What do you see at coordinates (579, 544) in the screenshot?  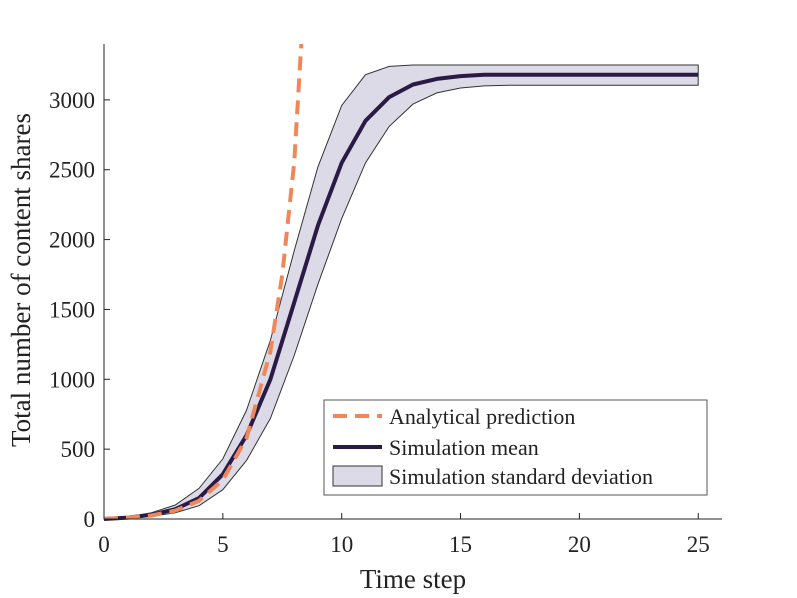 I see `x-tick-label: 20` at bounding box center [579, 544].